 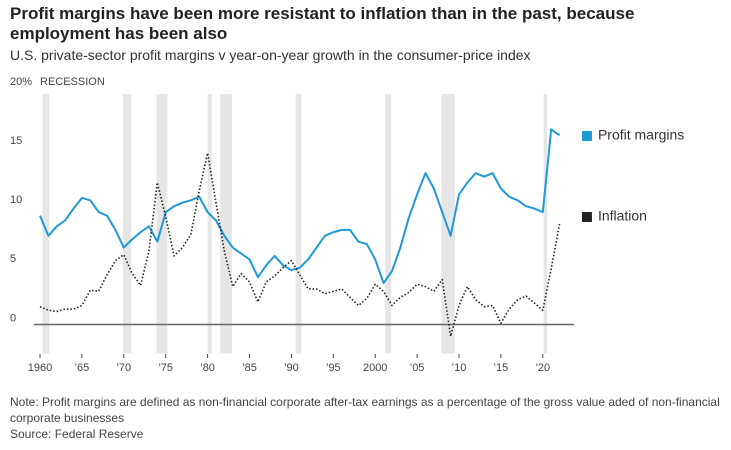 I want to click on y-tick-label: 15, so click(x=16, y=141).